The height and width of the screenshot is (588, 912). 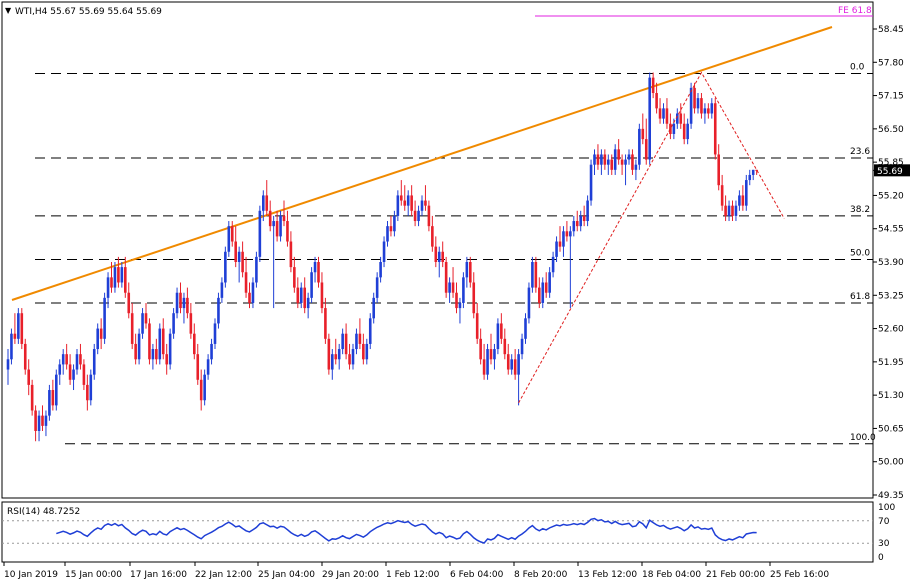 I want to click on time-tick-label: 18 Feb 04:00, so click(x=671, y=575).